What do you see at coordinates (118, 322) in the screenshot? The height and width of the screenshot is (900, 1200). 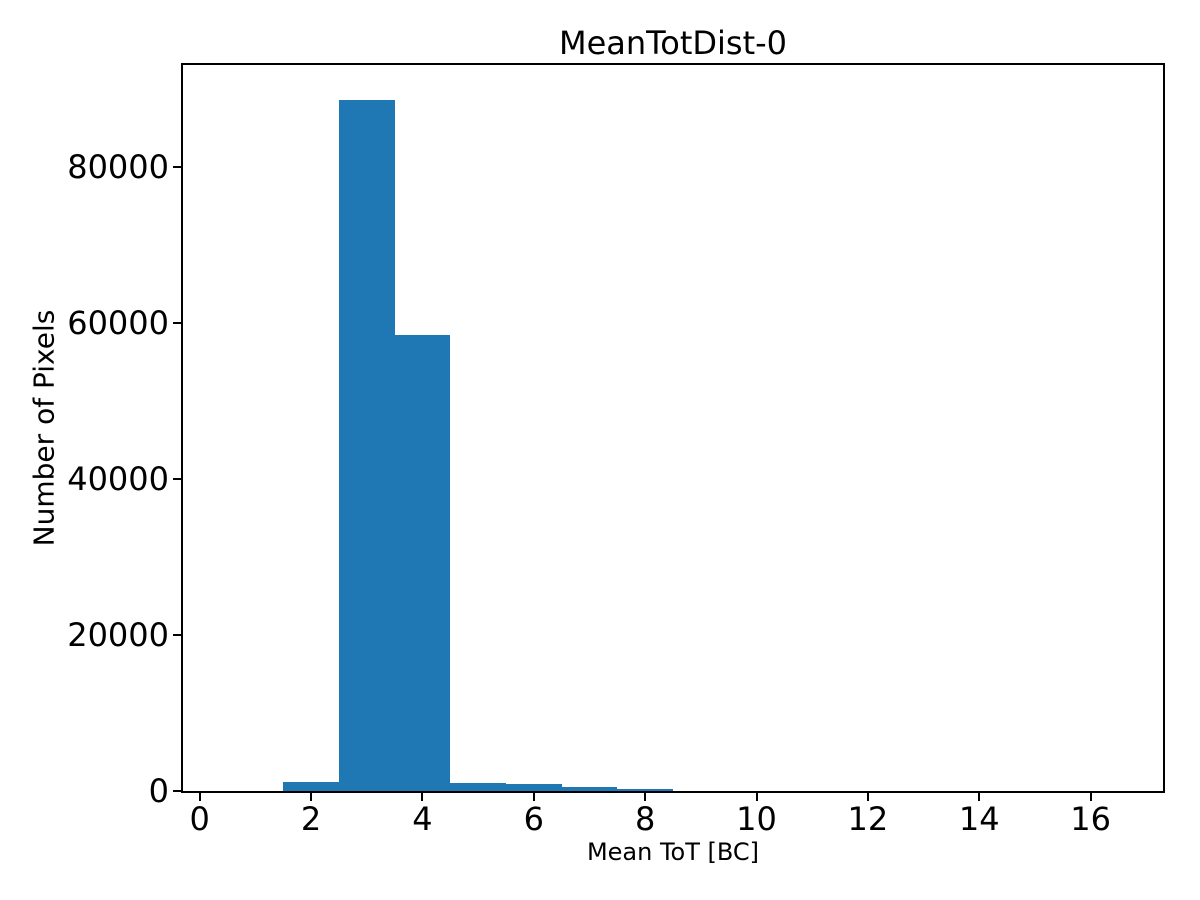 I see `y-tick-label: 60000` at bounding box center [118, 322].